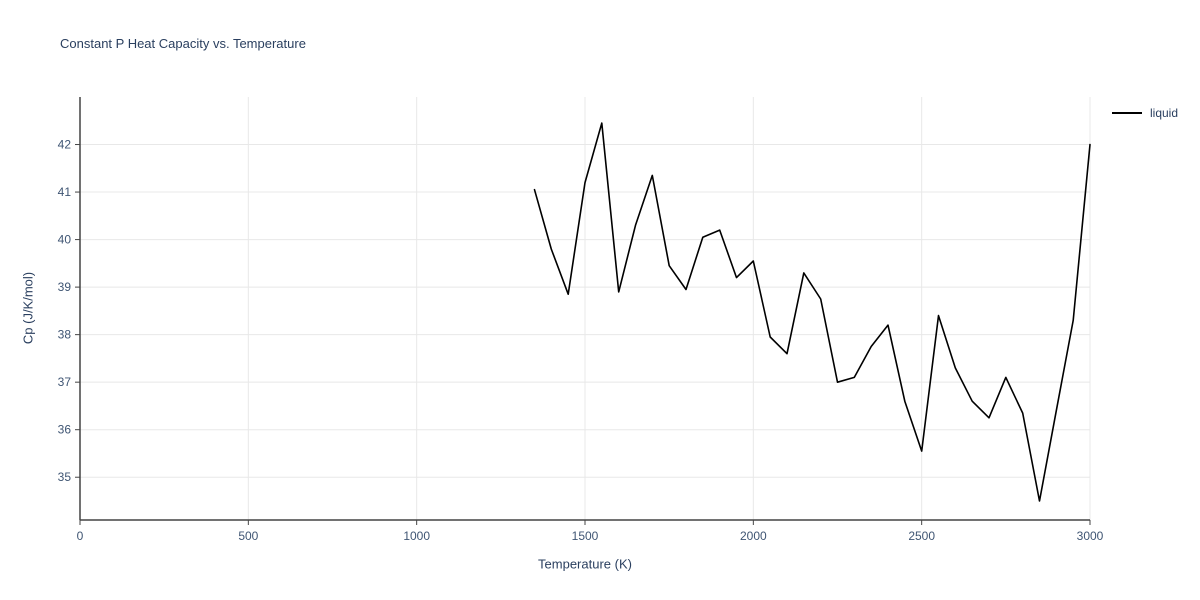 The image size is (1200, 600). I want to click on x-tick-label: 3000, so click(1090, 536).